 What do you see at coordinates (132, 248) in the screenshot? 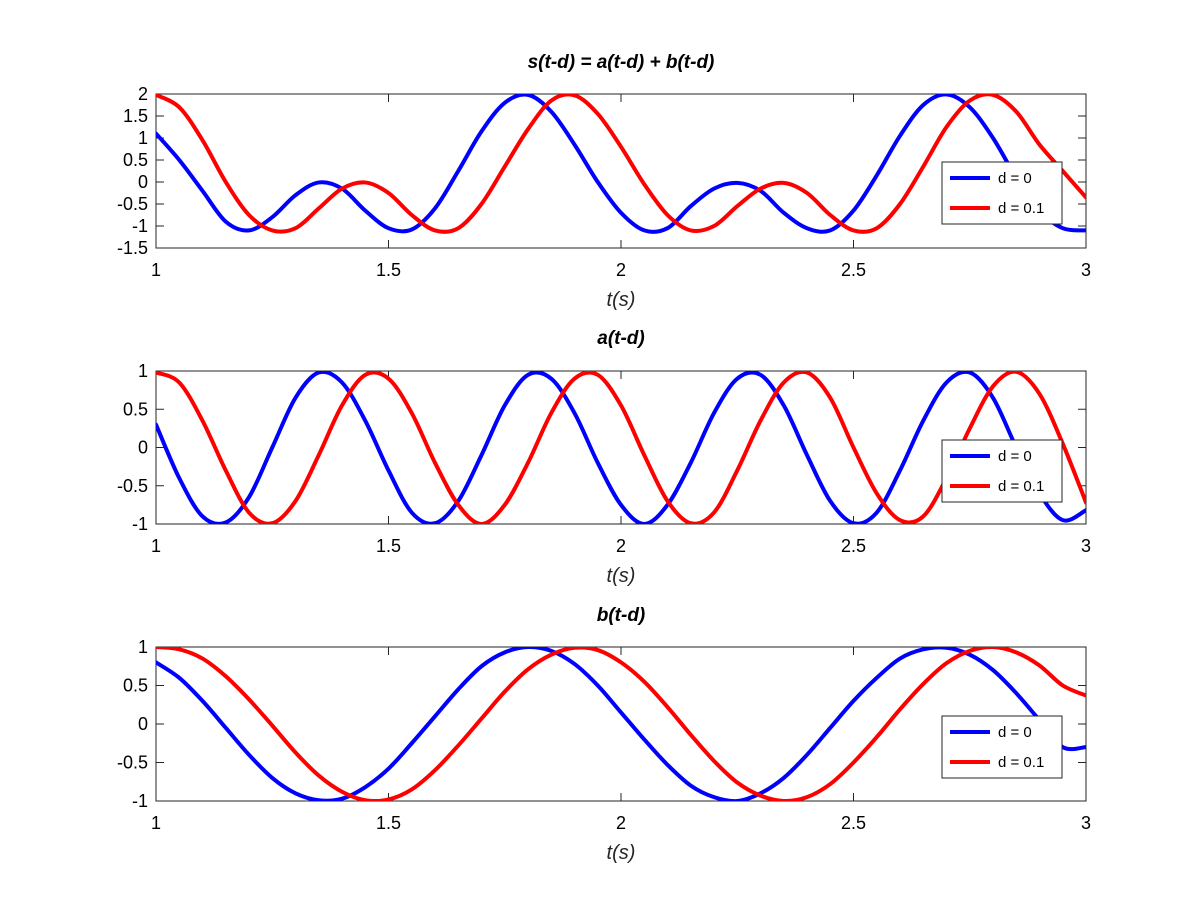
I see `y-tick-label: -1.5` at bounding box center [132, 248].